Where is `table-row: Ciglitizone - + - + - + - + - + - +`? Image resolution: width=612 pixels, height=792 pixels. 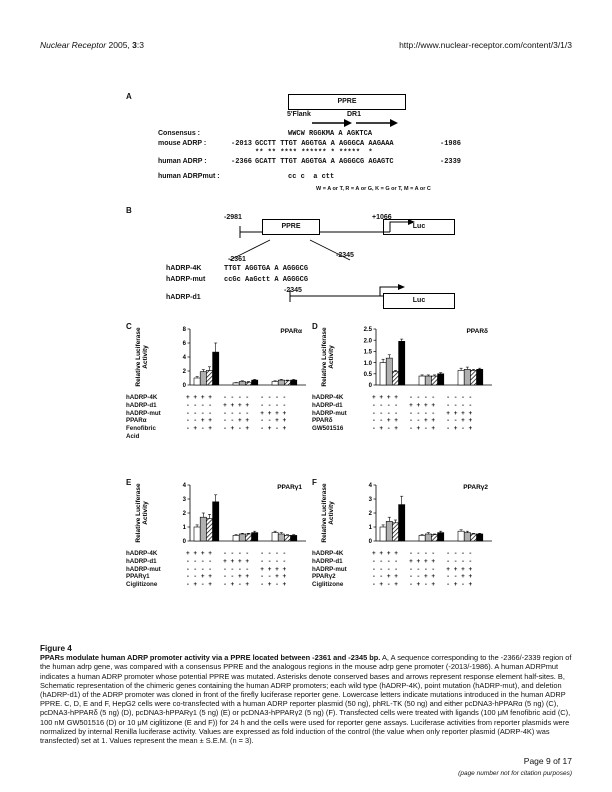
table-row: Ciglitizone - + - + - + - + - + - + is located at coordinates (206, 585).